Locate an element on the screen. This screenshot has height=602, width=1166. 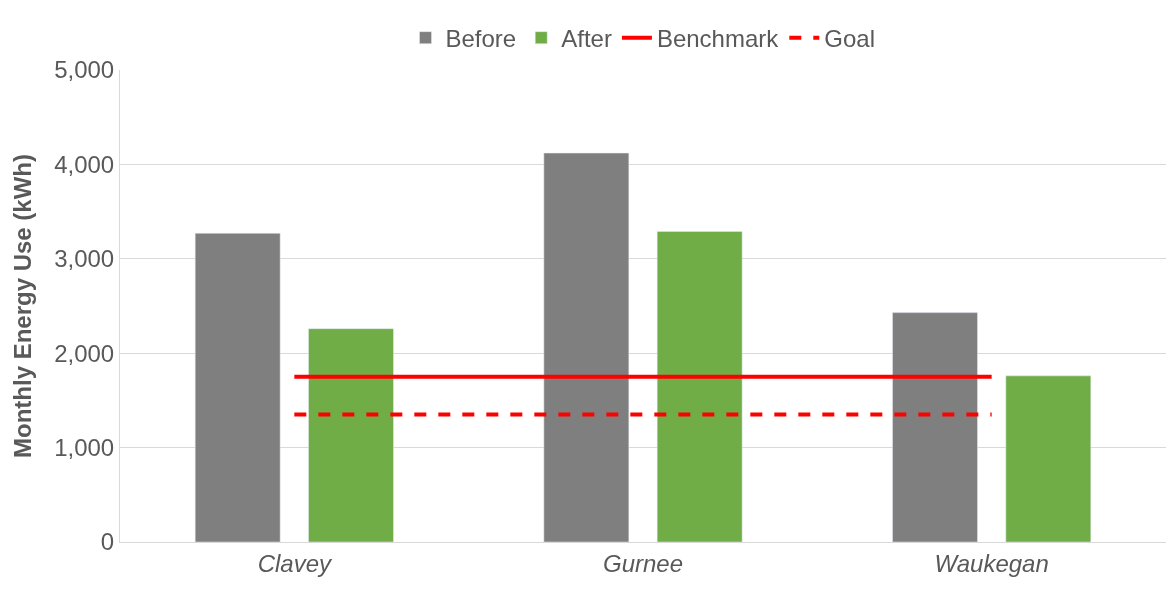
y-tick-label: 4,000 is located at coordinates (84, 164).